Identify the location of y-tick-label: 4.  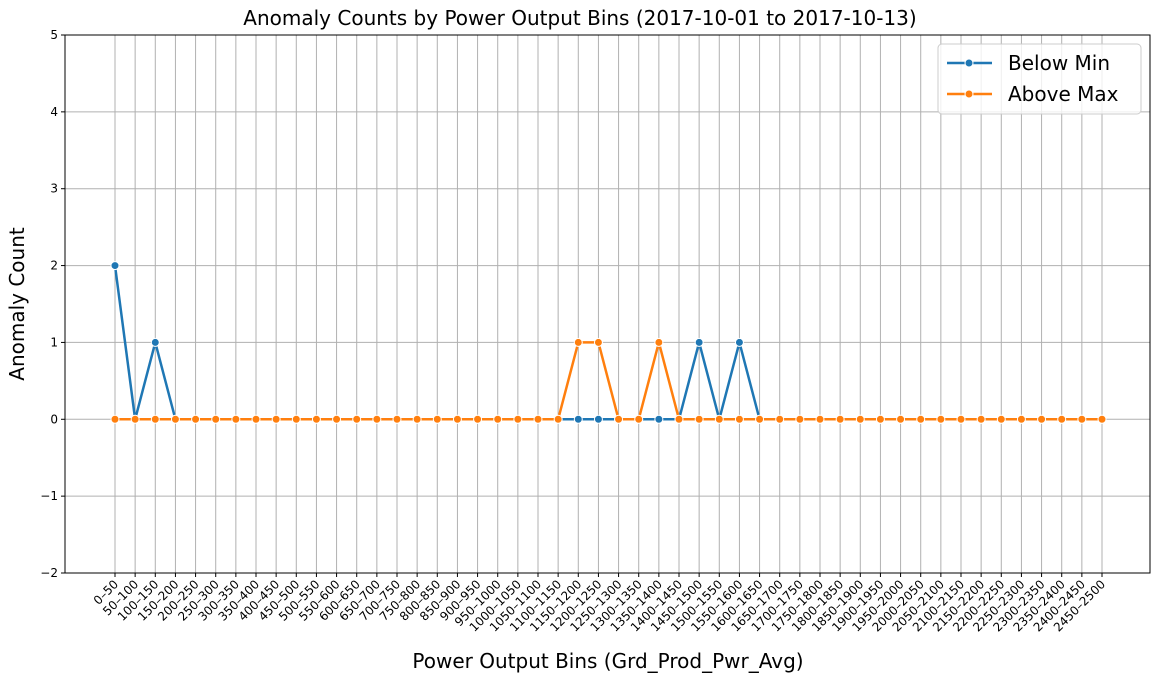
(54, 112).